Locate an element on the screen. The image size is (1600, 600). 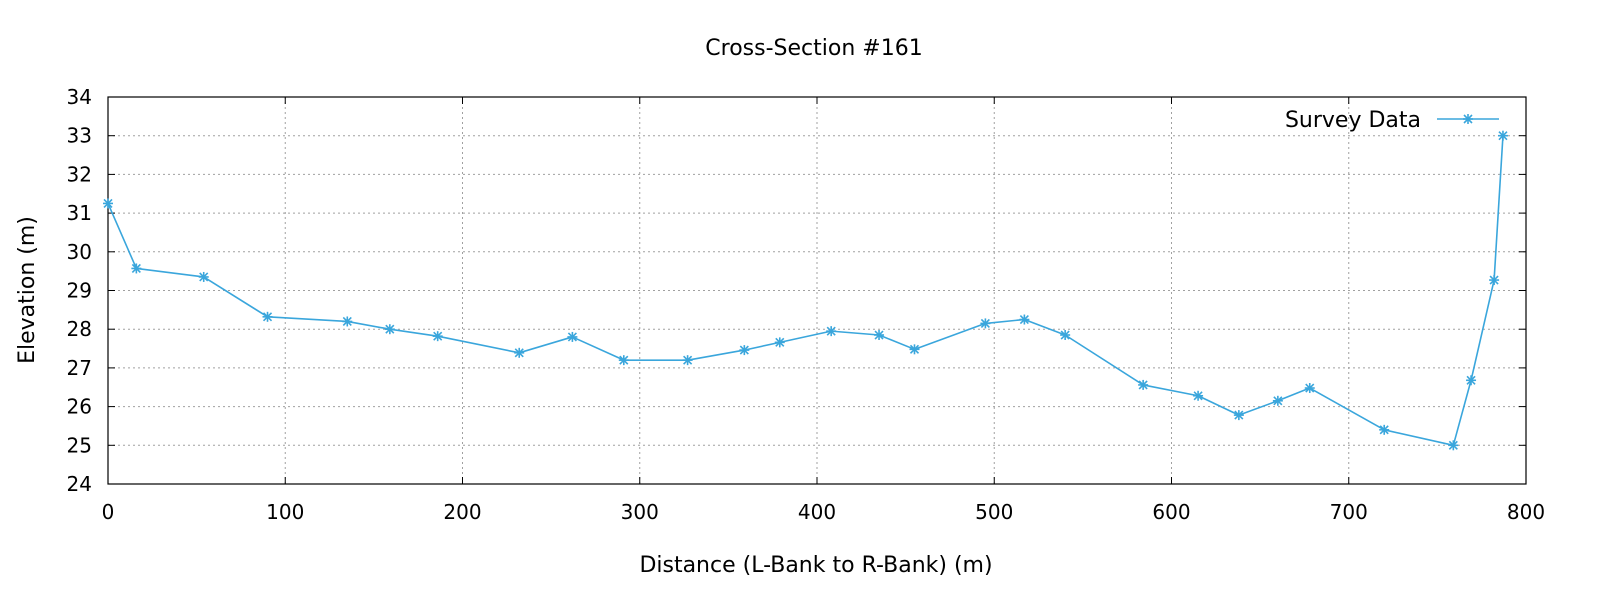
y-tick-label: 29 is located at coordinates (79, 291).